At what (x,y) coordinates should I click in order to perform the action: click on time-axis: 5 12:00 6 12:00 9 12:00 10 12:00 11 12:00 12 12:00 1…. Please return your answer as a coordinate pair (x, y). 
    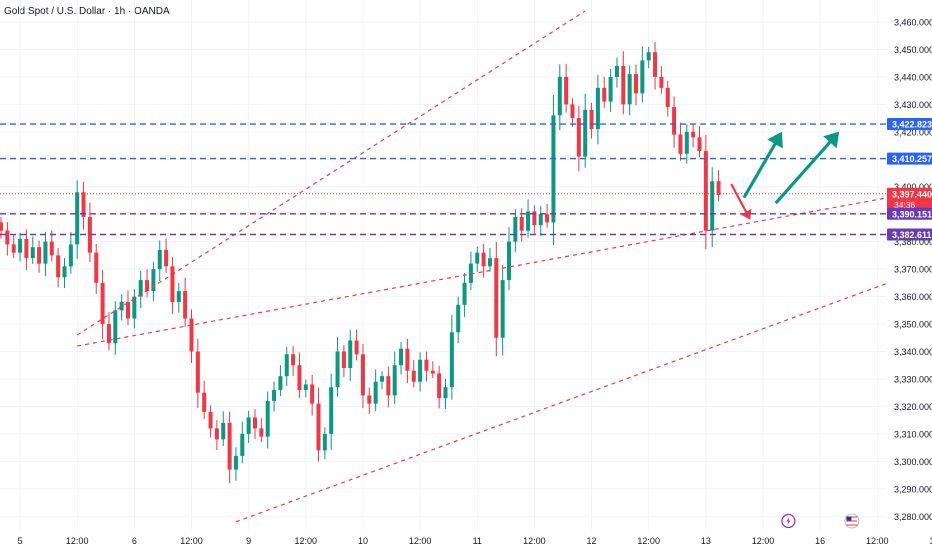
    Looking at the image, I should click on (466, 540).